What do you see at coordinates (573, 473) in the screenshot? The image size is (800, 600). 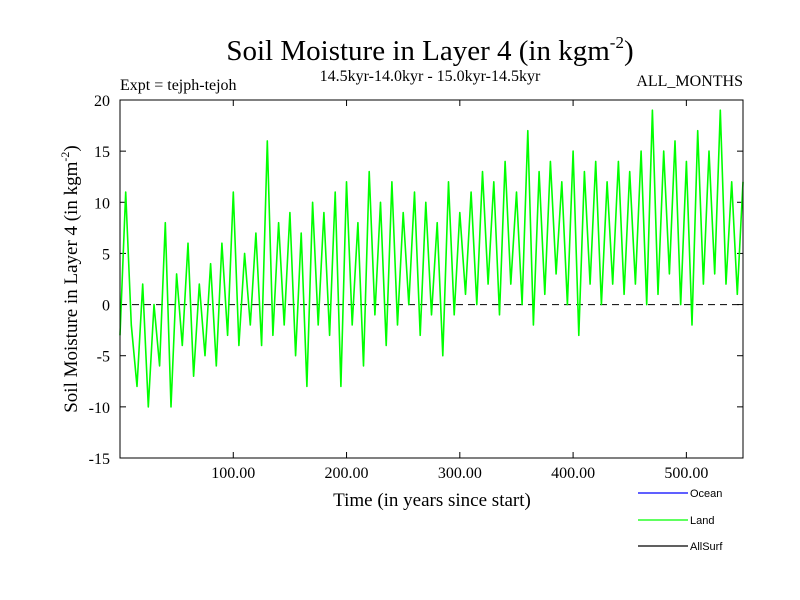 I see `x-tick-label: 400.00` at bounding box center [573, 473].